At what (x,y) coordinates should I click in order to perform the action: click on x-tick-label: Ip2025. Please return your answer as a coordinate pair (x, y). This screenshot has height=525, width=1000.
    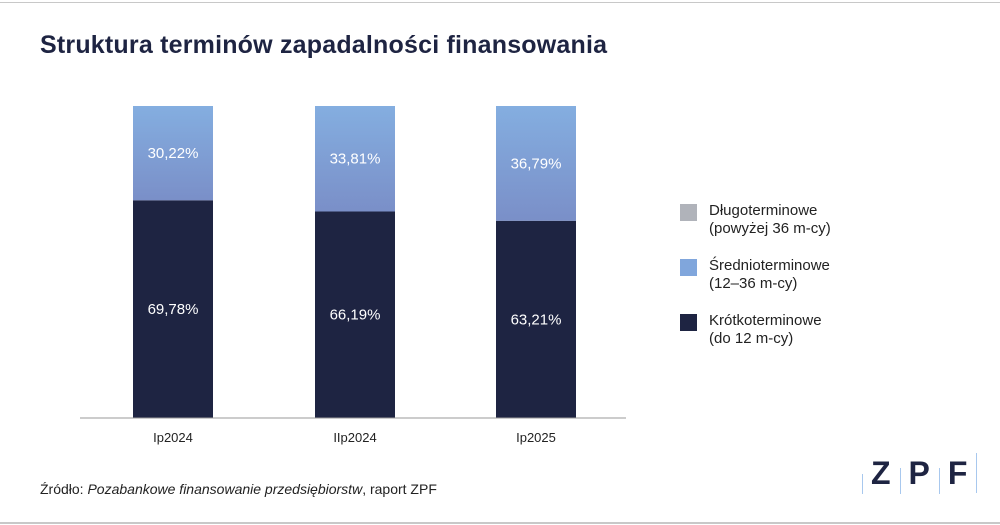
    Looking at the image, I should click on (536, 437).